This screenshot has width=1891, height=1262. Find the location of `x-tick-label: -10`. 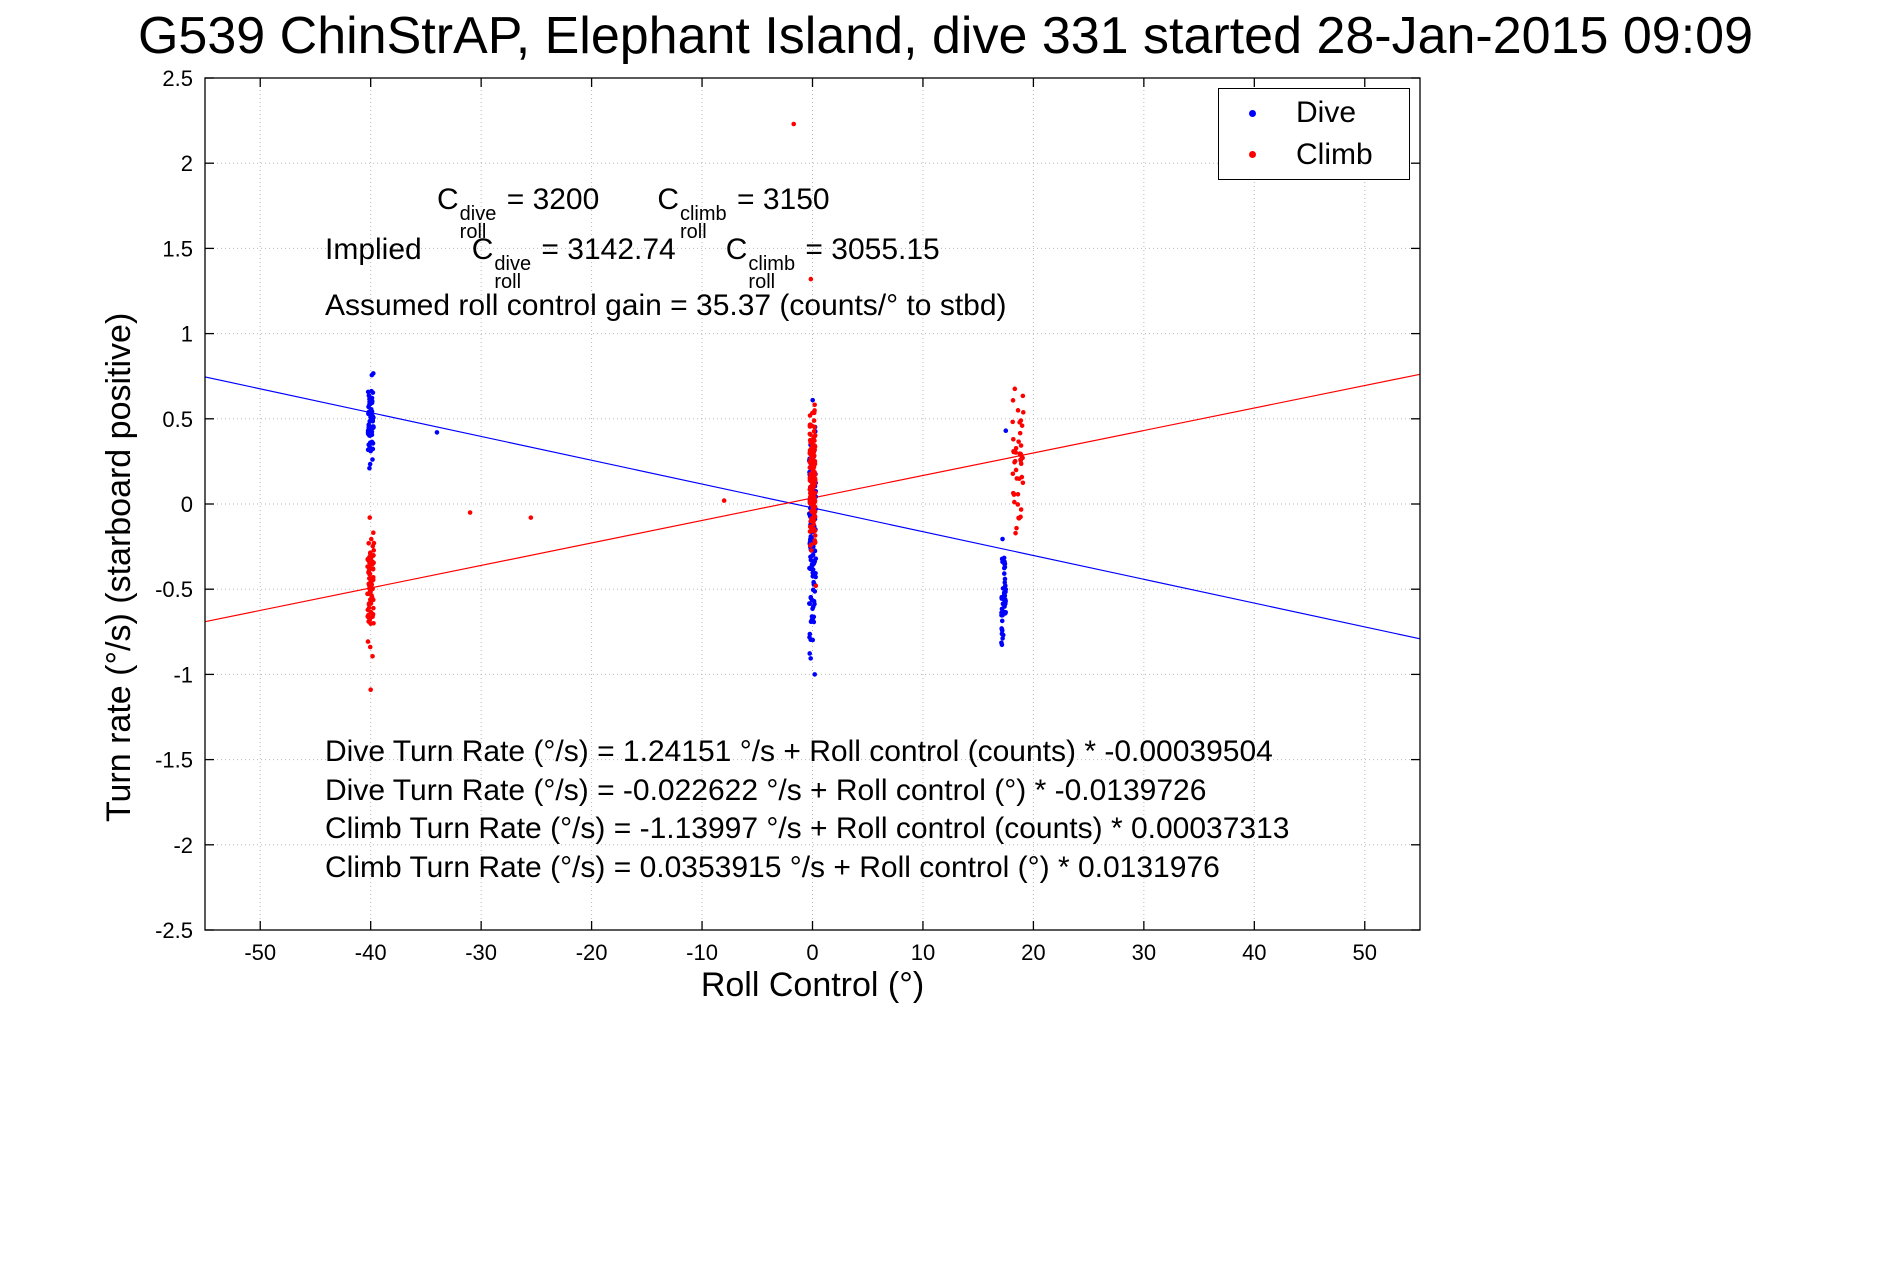

x-tick-label: -10 is located at coordinates (702, 952).